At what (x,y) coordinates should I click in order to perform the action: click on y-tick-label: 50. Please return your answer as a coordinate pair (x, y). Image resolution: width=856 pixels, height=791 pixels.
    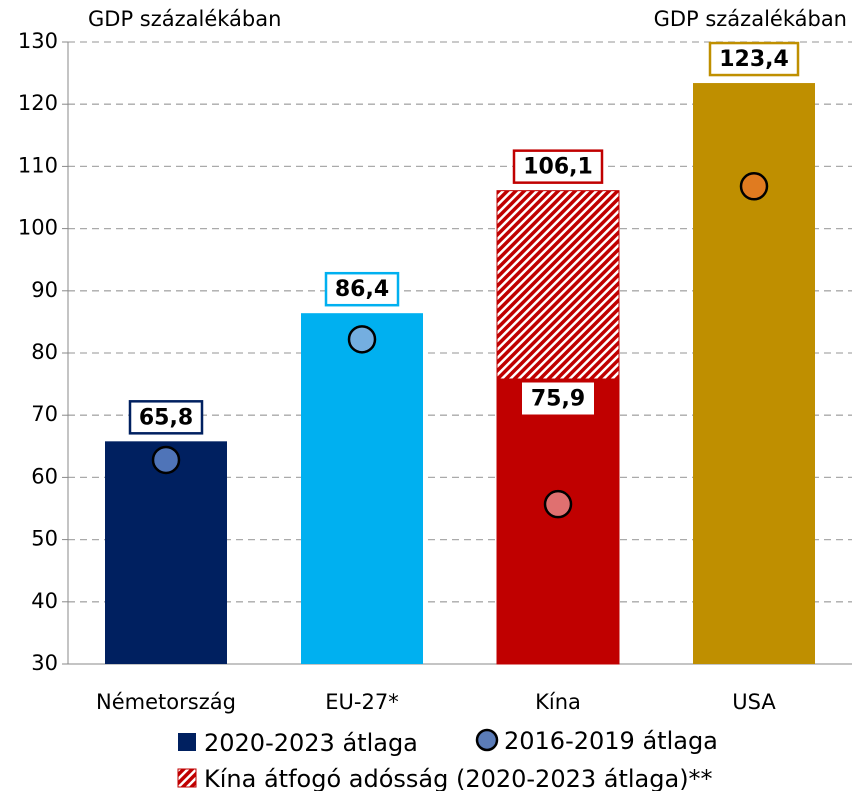
    Looking at the image, I should click on (44, 539).